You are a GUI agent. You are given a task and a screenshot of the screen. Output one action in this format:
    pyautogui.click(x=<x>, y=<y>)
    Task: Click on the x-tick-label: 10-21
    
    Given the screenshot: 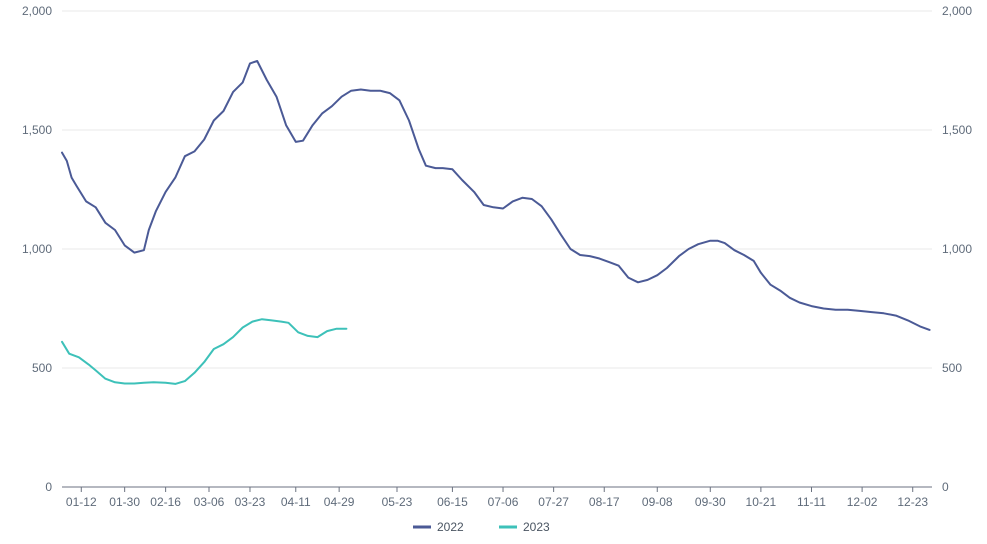 What is the action you would take?
    pyautogui.click(x=761, y=502)
    